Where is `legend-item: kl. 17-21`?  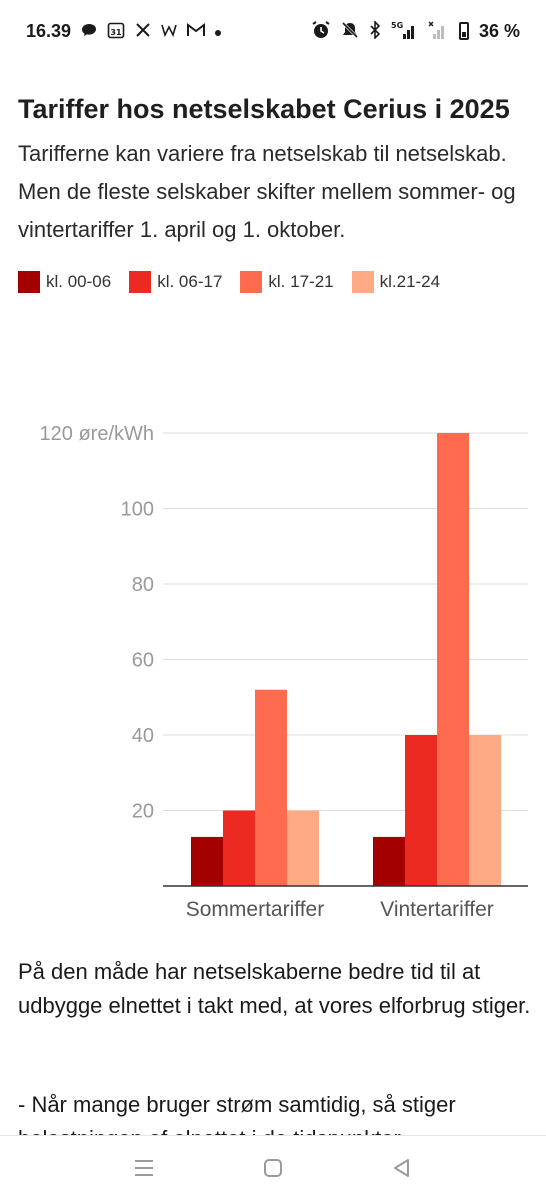
legend-item: kl. 17-21 is located at coordinates (287, 282).